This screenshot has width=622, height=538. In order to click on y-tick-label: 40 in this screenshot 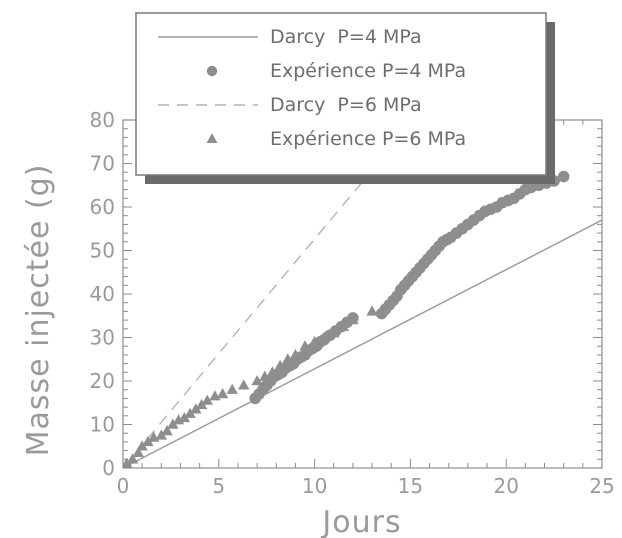, I will do `click(102, 294)`.